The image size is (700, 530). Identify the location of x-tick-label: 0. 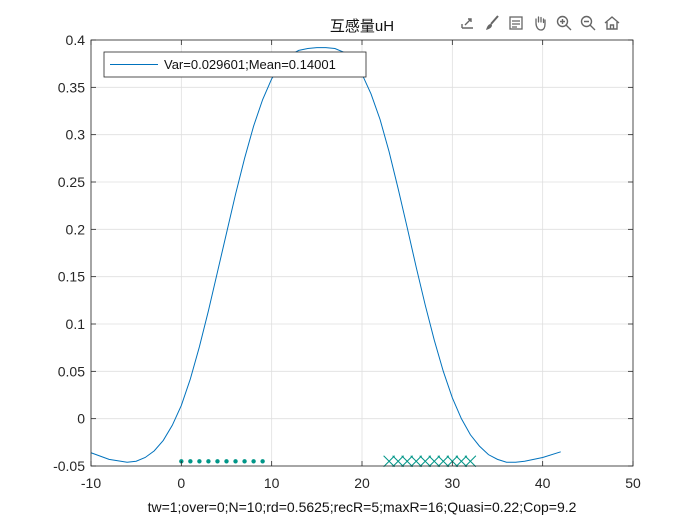
(181, 483).